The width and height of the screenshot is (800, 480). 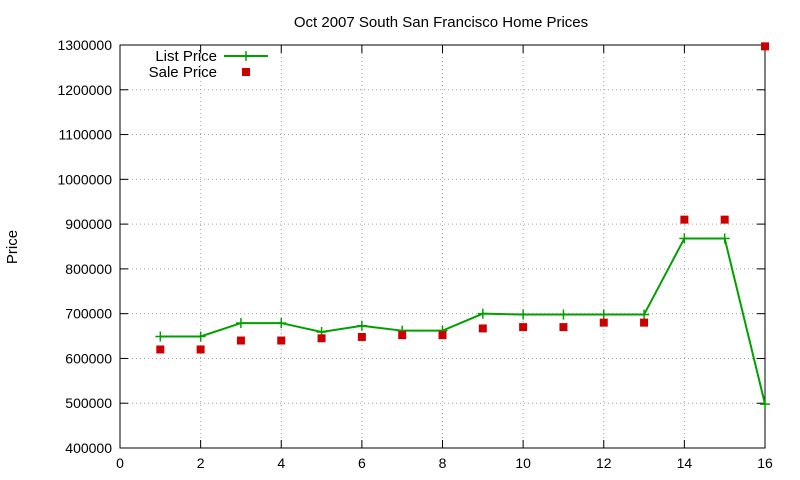 I want to click on y-tick-label: 700000, so click(x=88, y=314).